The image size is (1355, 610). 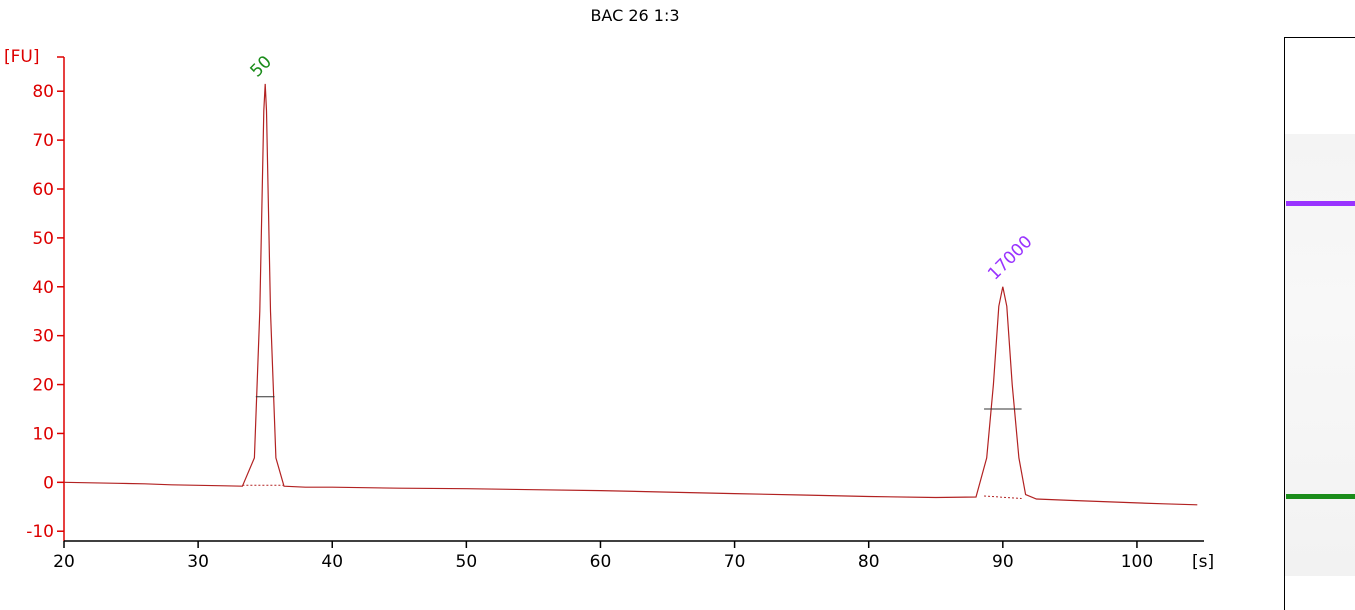 I want to click on y-tick-label: 40, so click(x=43, y=288).